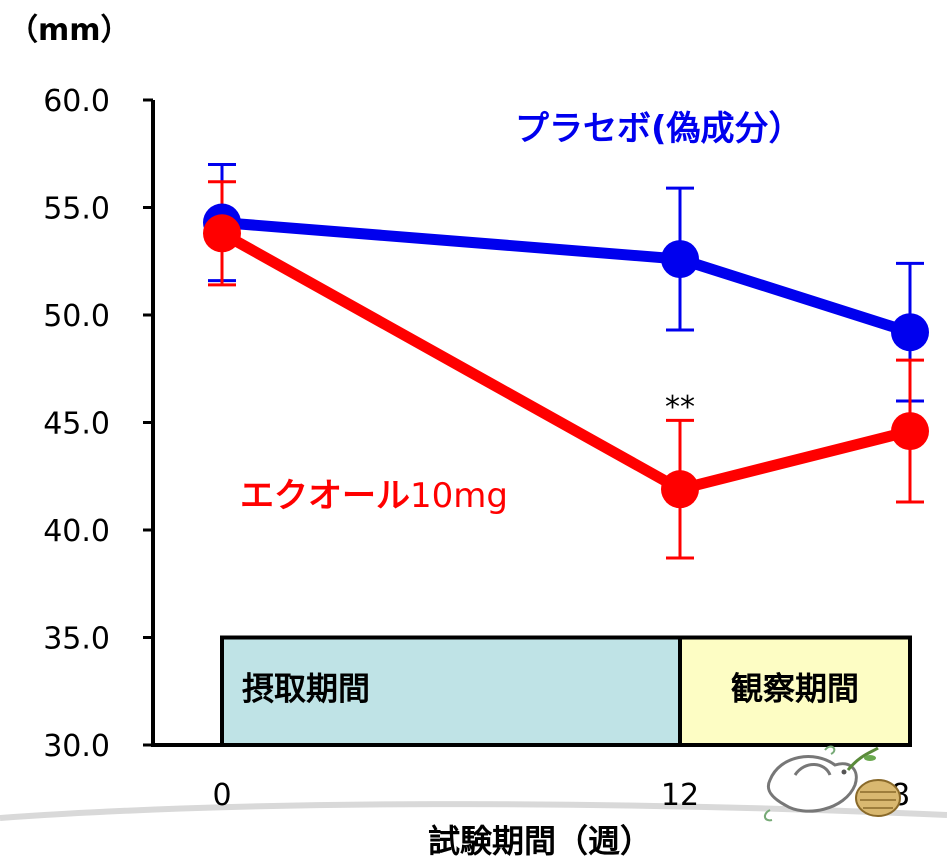 The height and width of the screenshot is (865, 947). I want to click on legend-equol-suffix: 10mg, so click(459, 496).